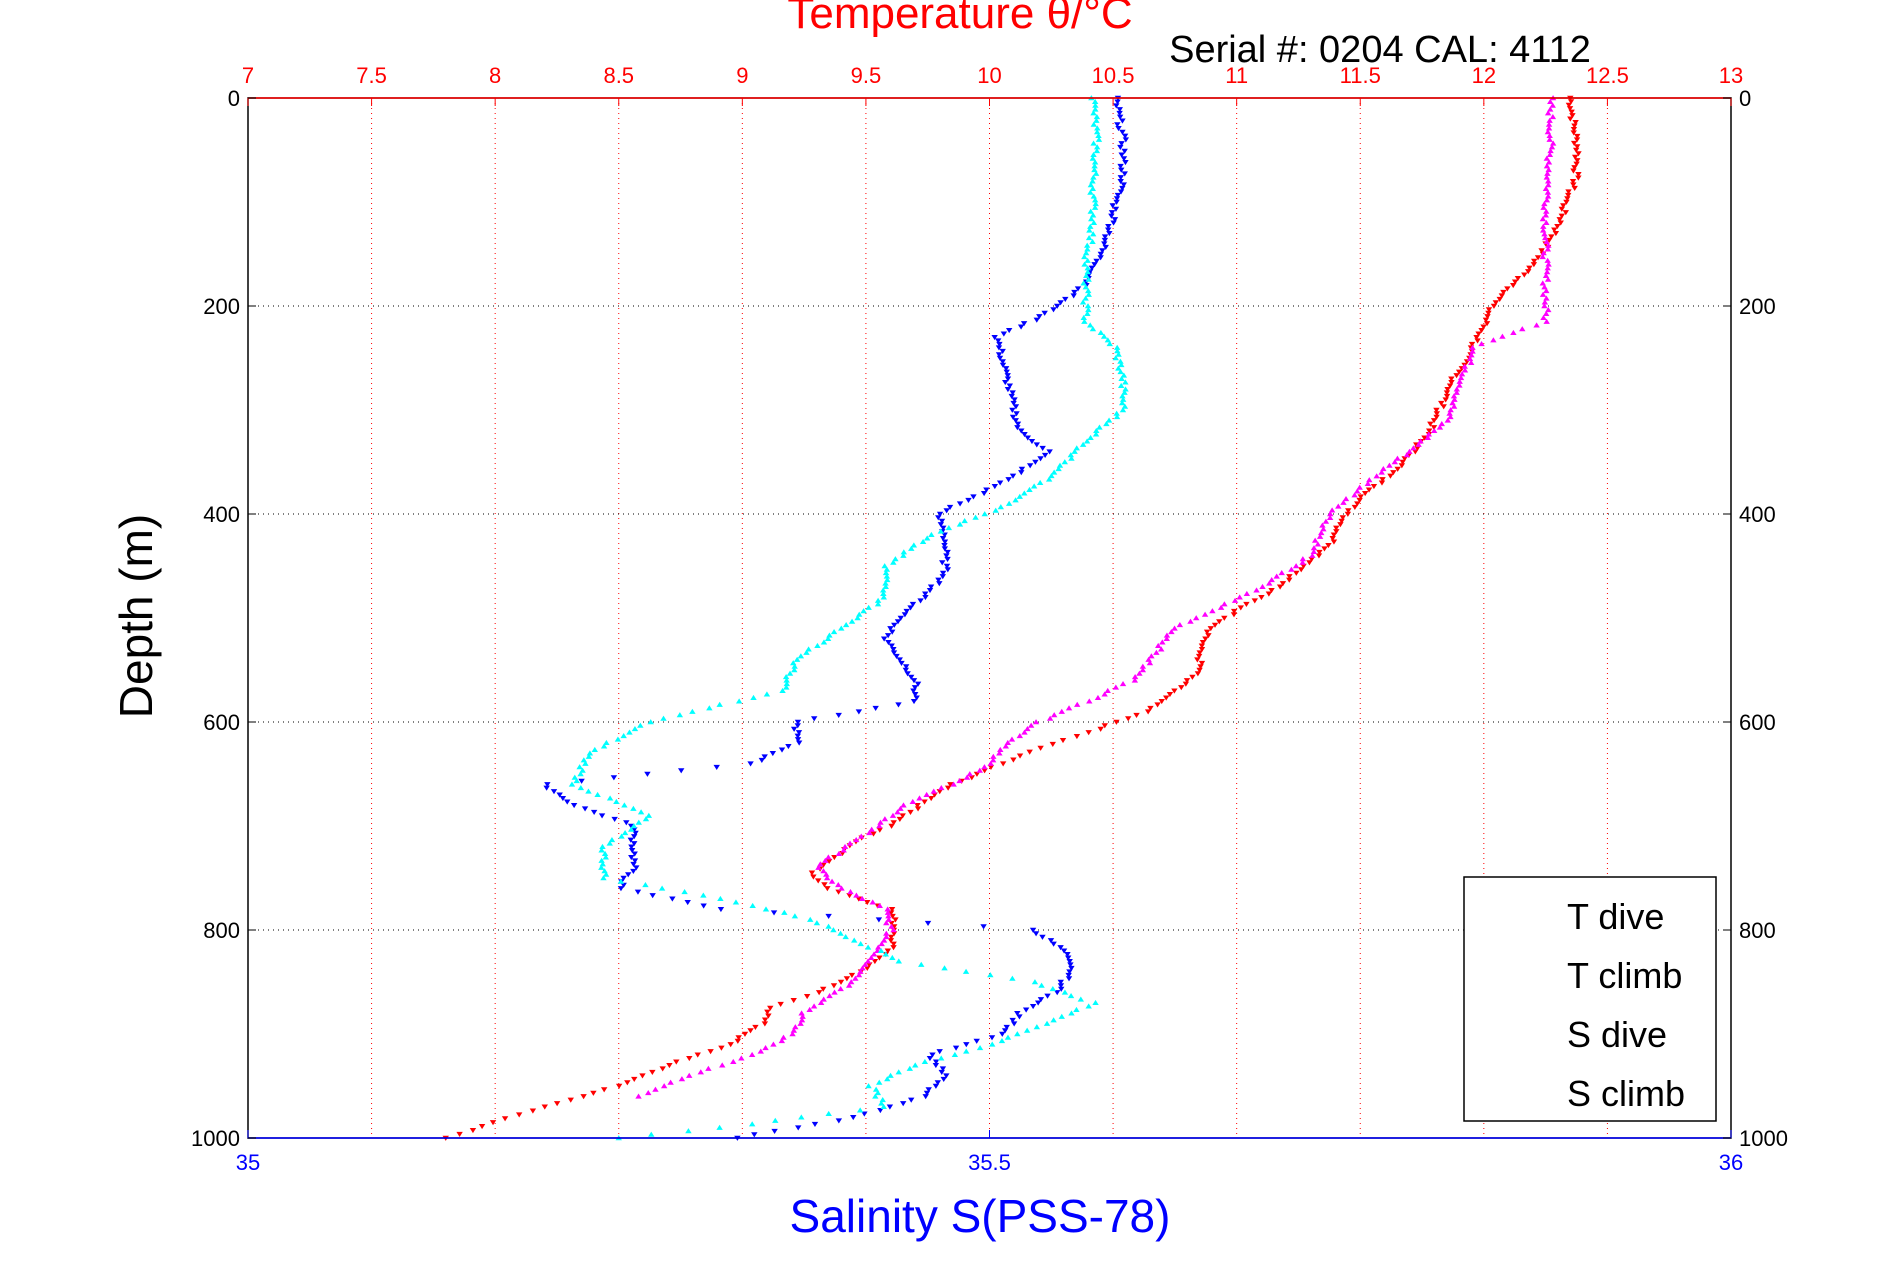  I want to click on legend-label: S climb, so click(1626, 1093).